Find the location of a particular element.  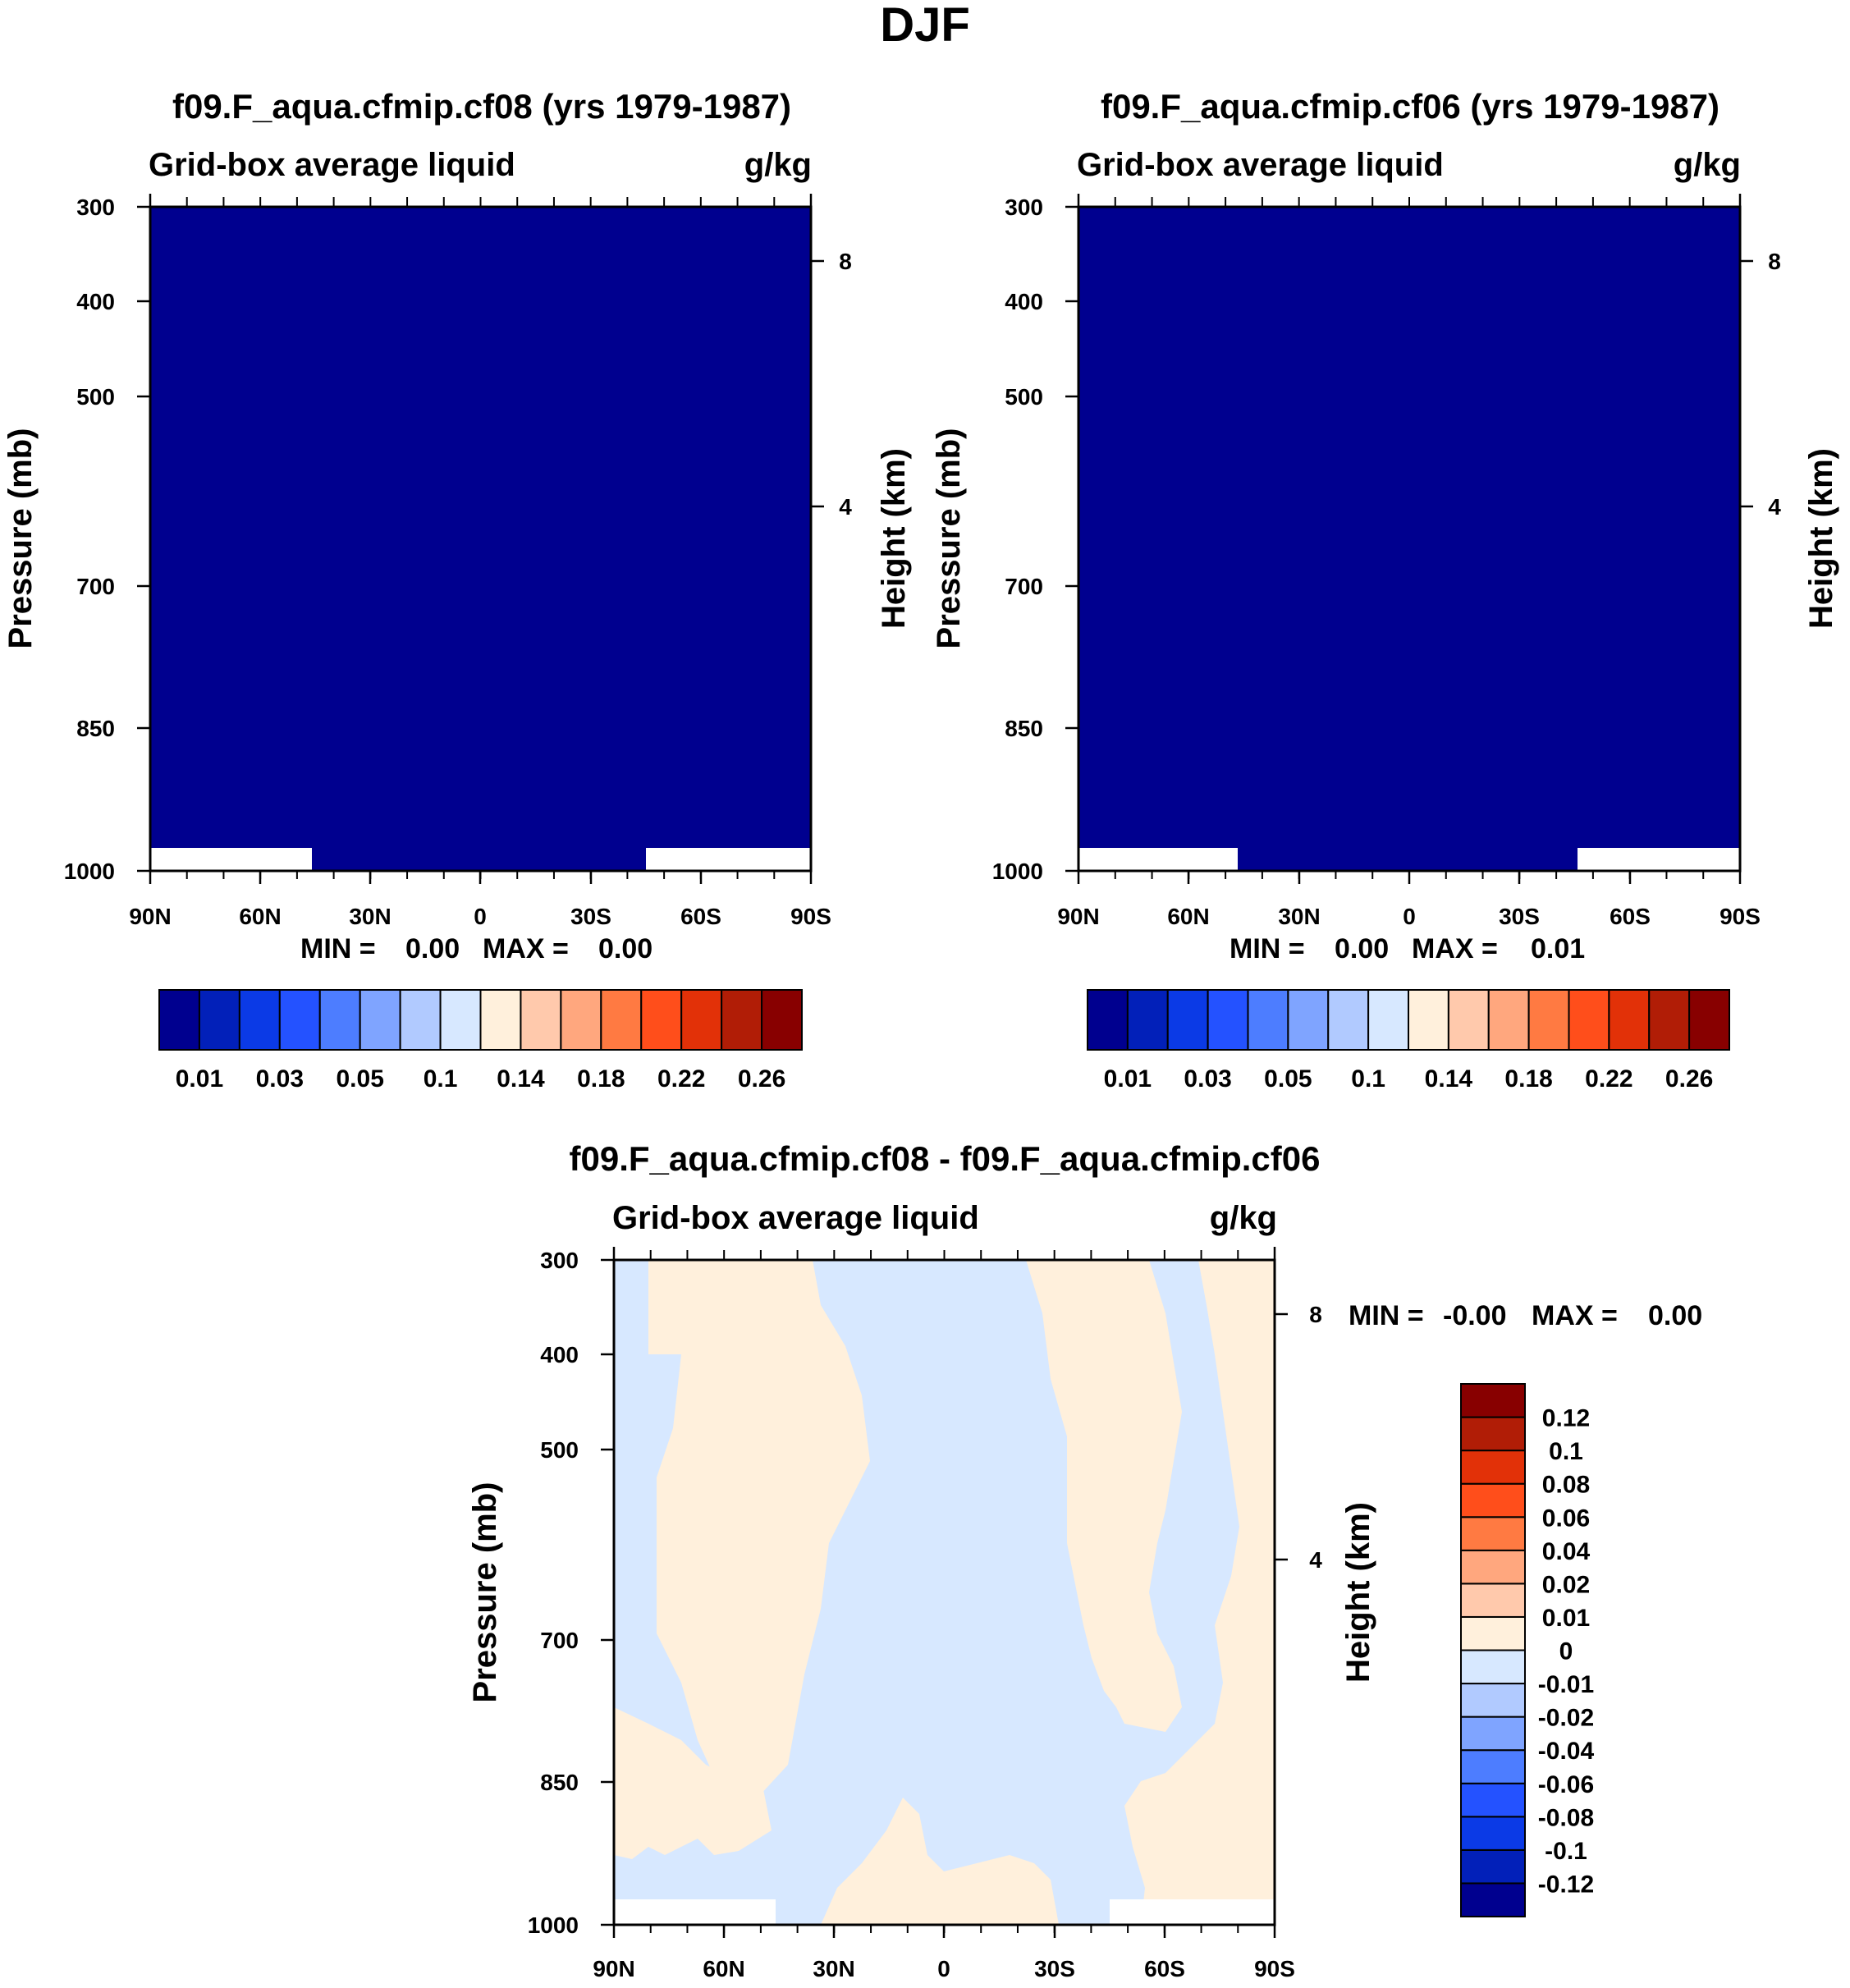

min-label: MIN = is located at coordinates (338, 948).